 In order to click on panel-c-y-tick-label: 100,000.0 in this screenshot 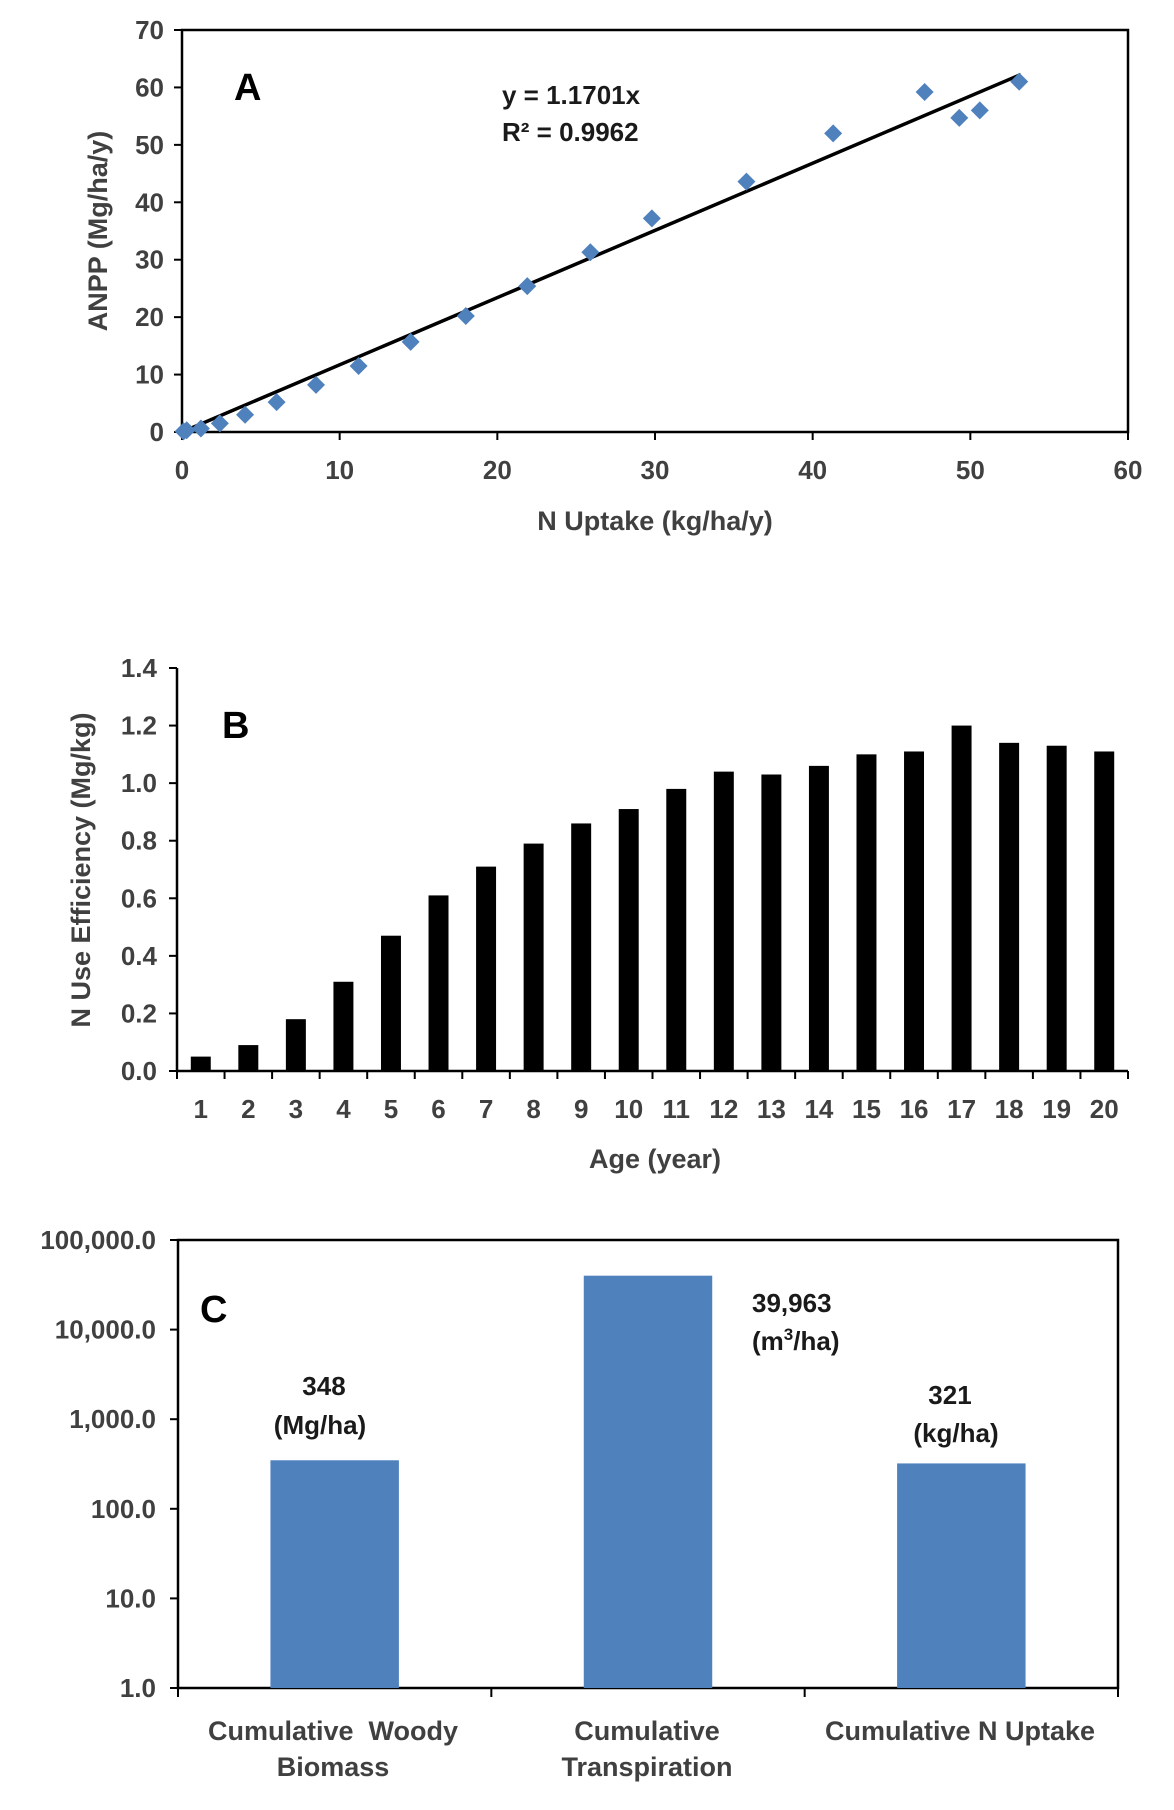, I will do `click(98, 1240)`.